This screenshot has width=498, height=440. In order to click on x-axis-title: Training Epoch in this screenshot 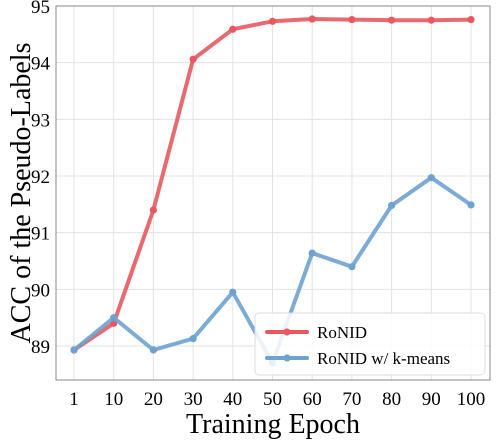, I will do `click(273, 424)`.